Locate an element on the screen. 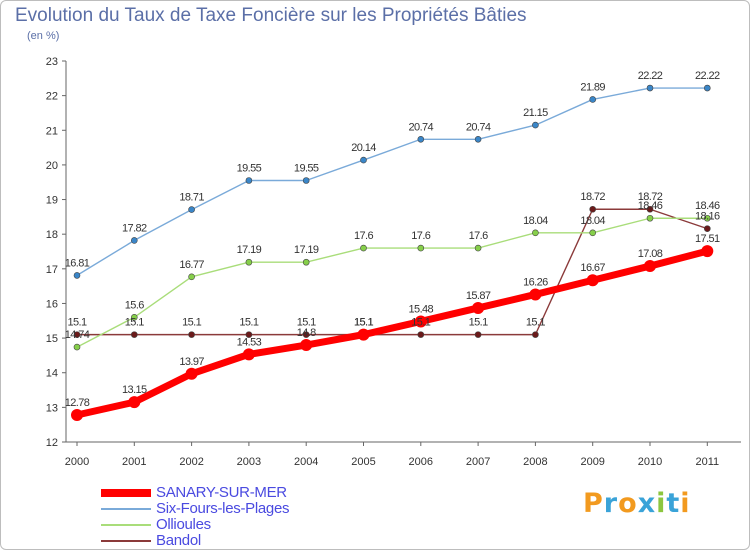  data-label-1: 21.15 is located at coordinates (535, 113).